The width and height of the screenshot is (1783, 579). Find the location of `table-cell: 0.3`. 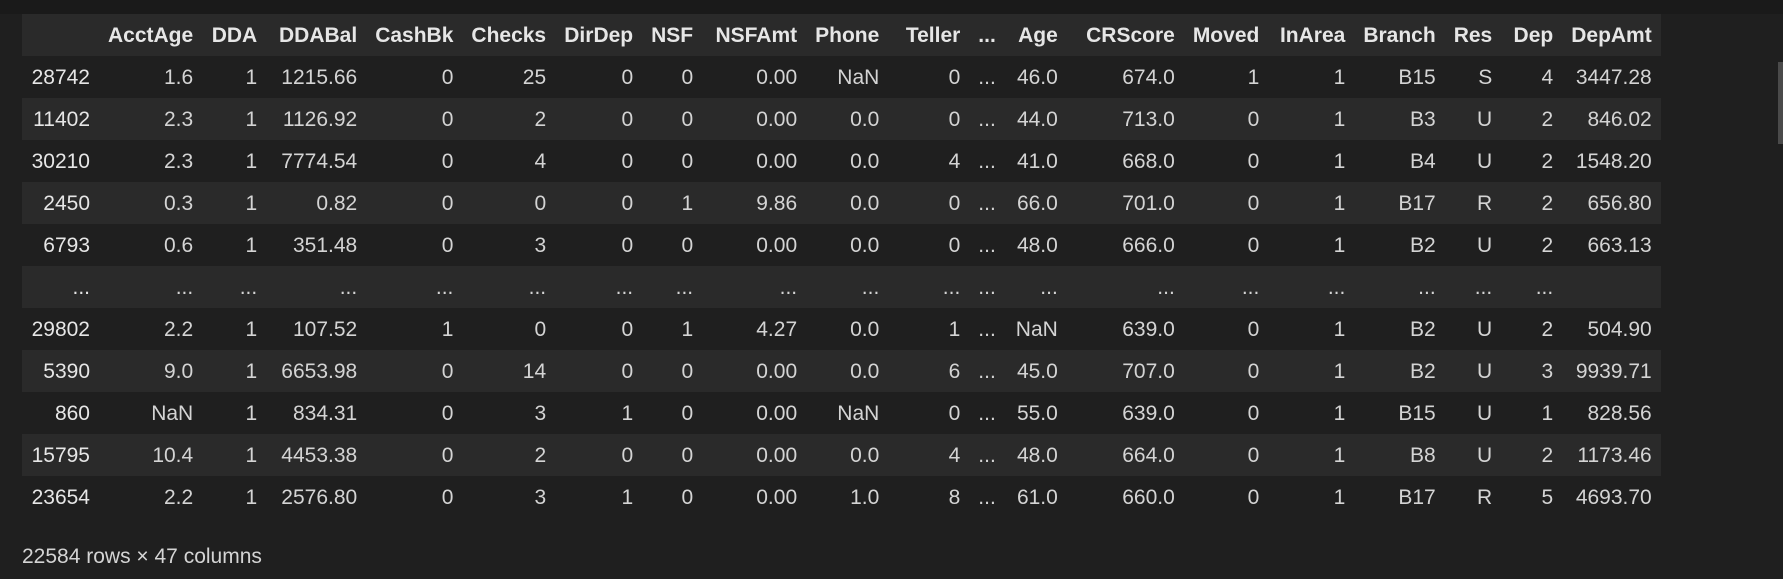

table-cell: 0.3 is located at coordinates (179, 203).